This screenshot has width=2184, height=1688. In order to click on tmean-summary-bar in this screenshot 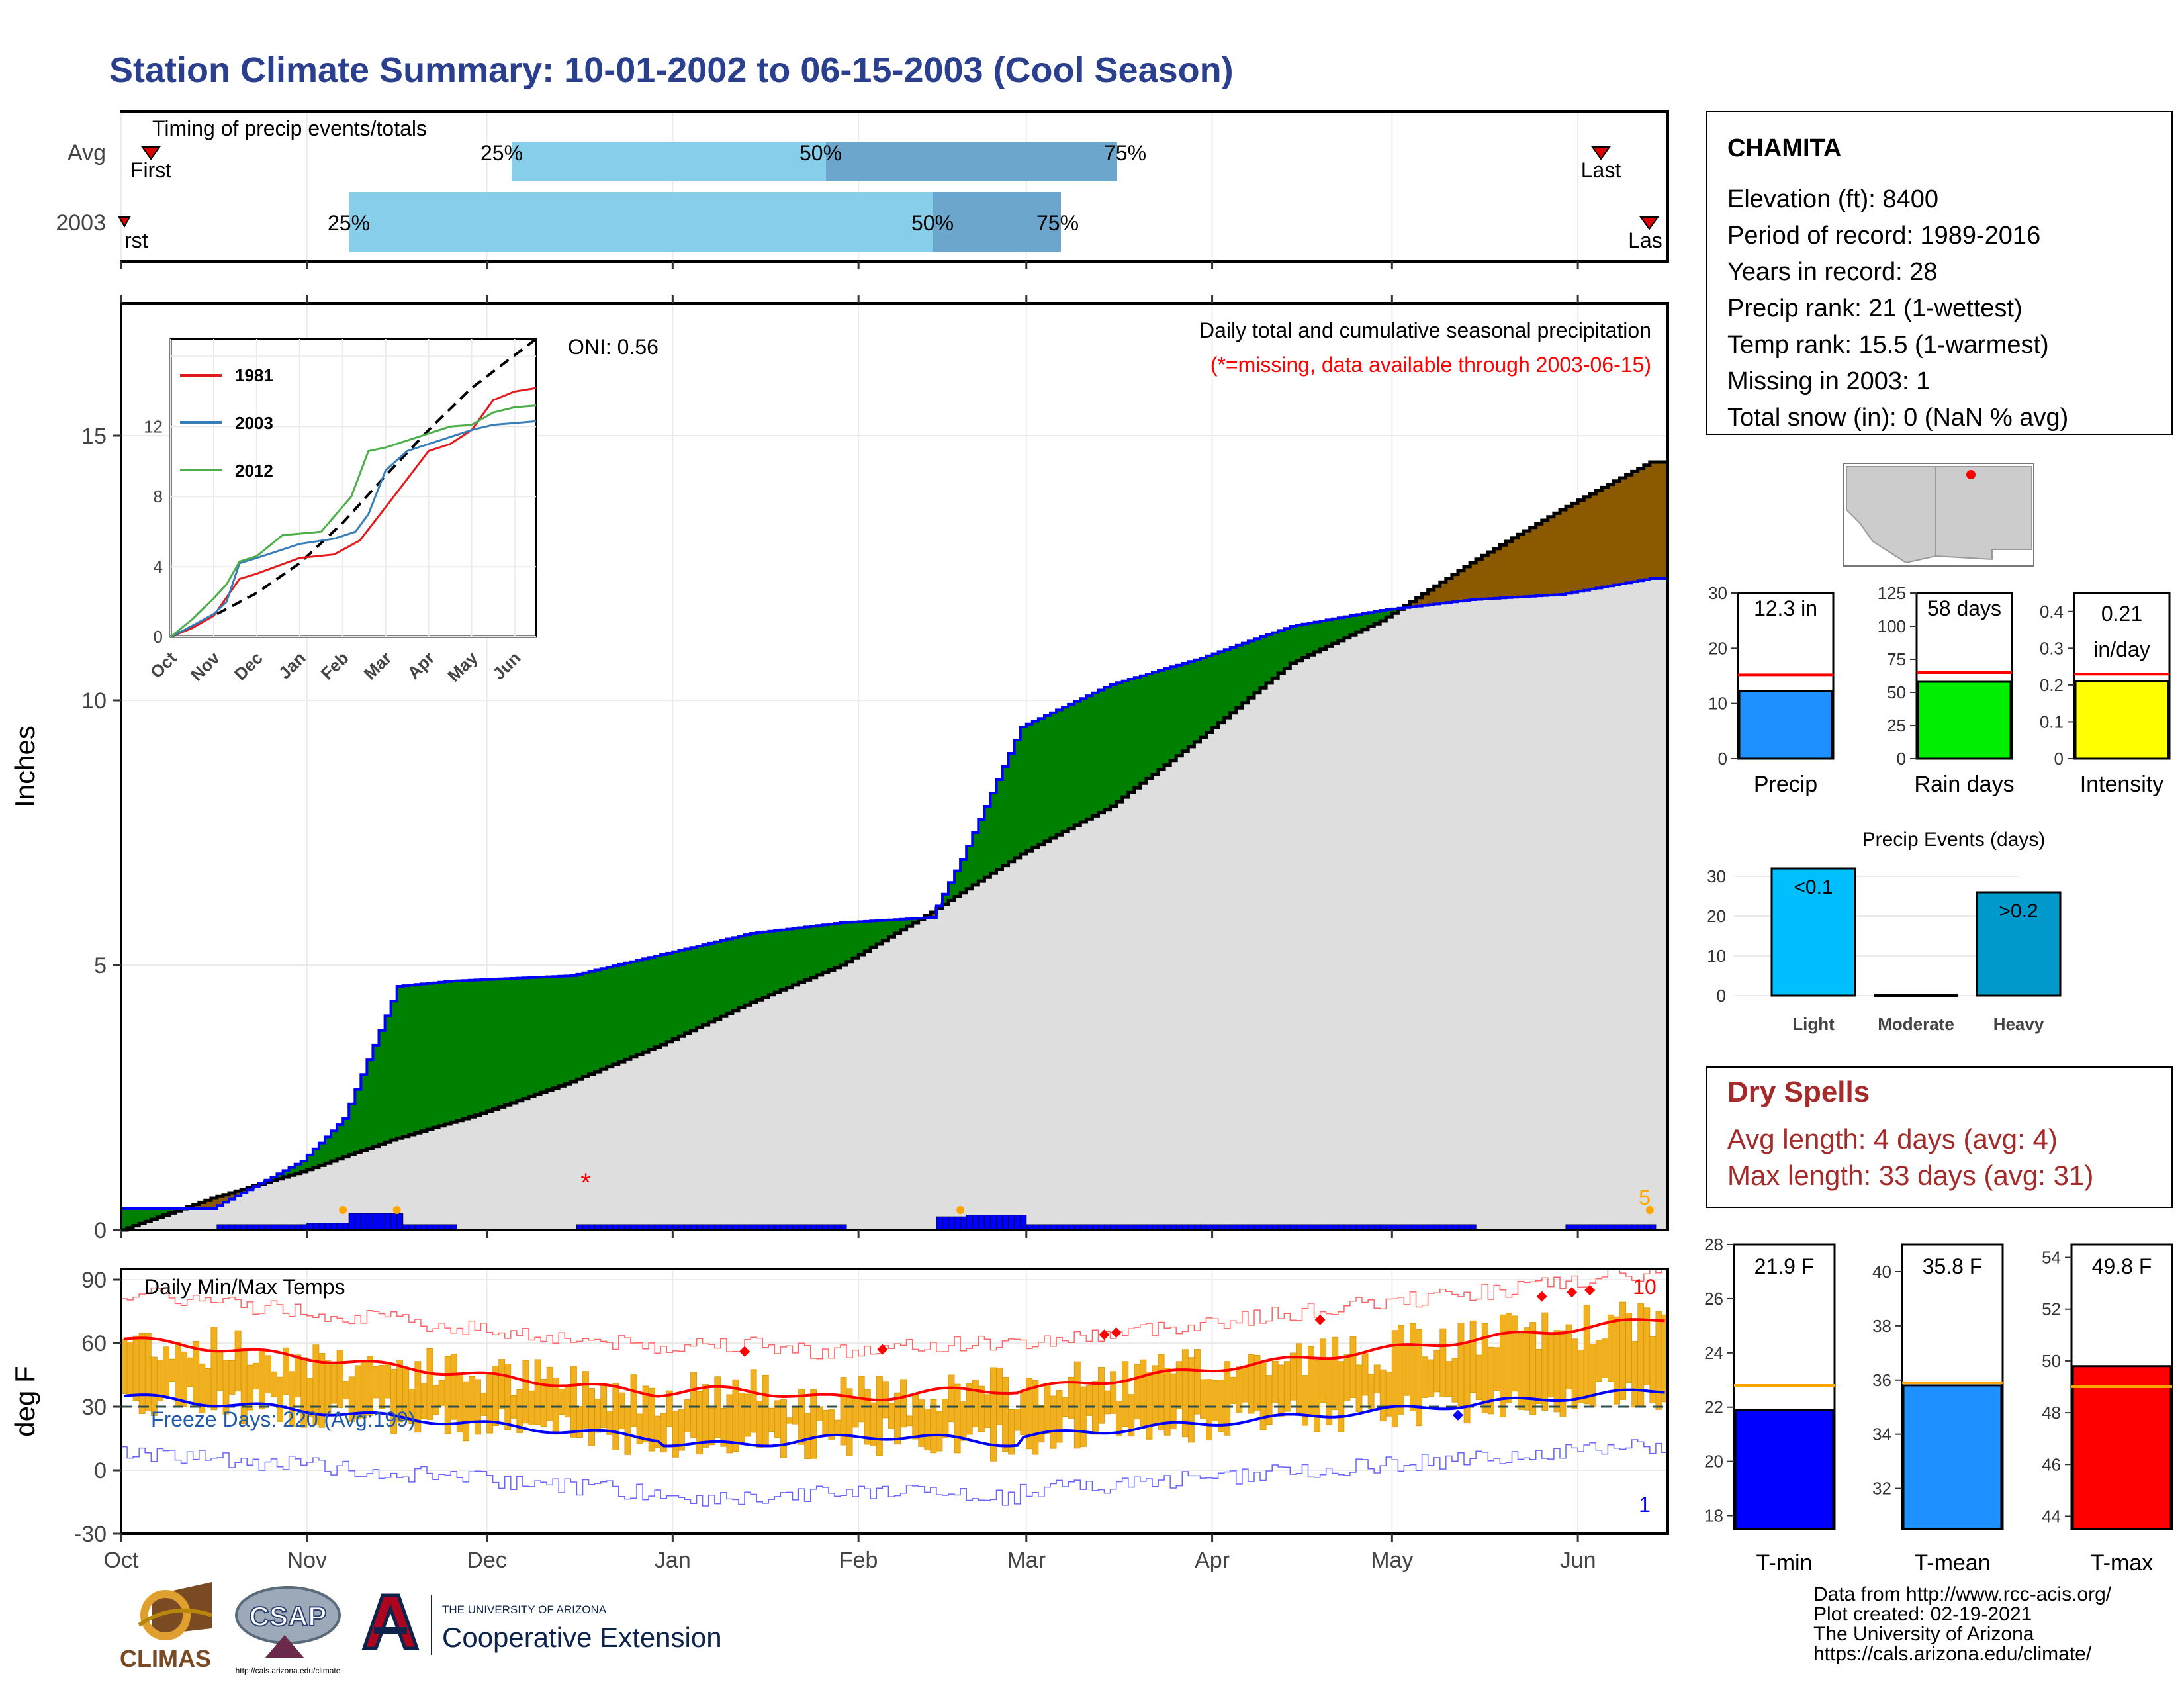, I will do `click(1952, 1457)`.